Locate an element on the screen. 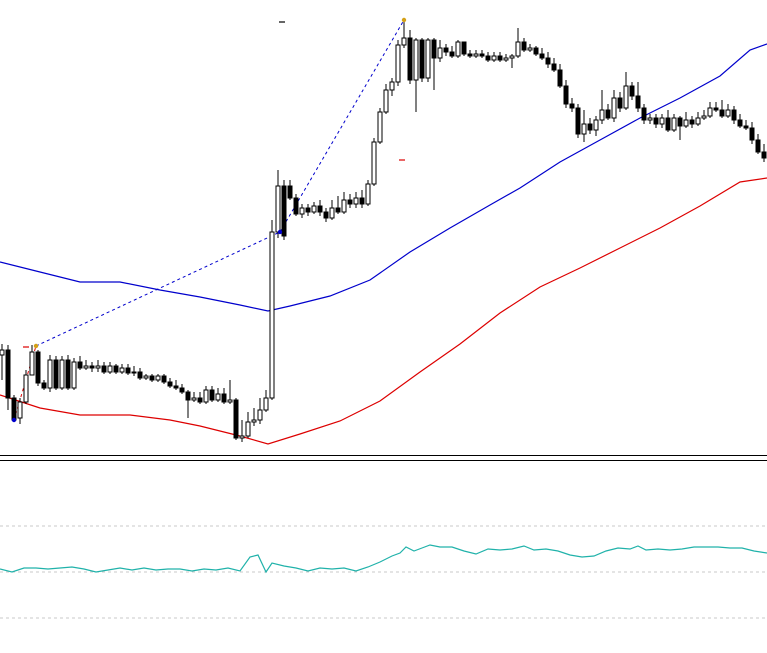 Image resolution: width=767 pixels, height=653 pixels. zigzag-segment is located at coordinates (158, 289).